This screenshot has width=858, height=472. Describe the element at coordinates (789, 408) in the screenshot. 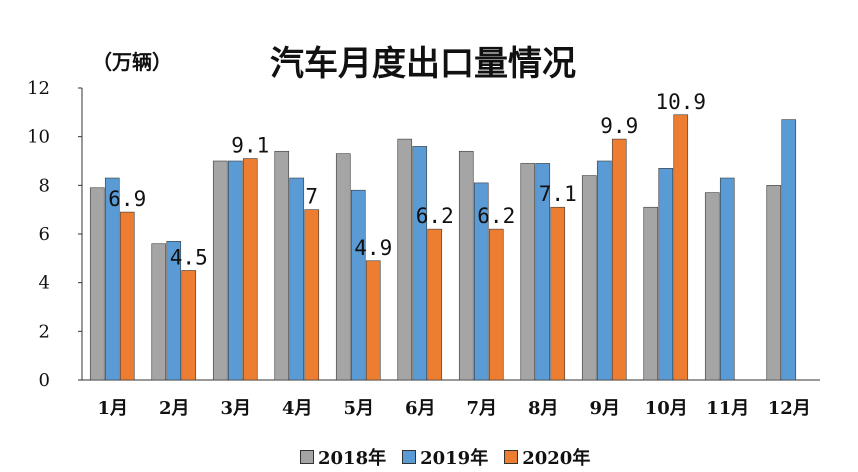

I see `x-tick-label: 12月` at that location.